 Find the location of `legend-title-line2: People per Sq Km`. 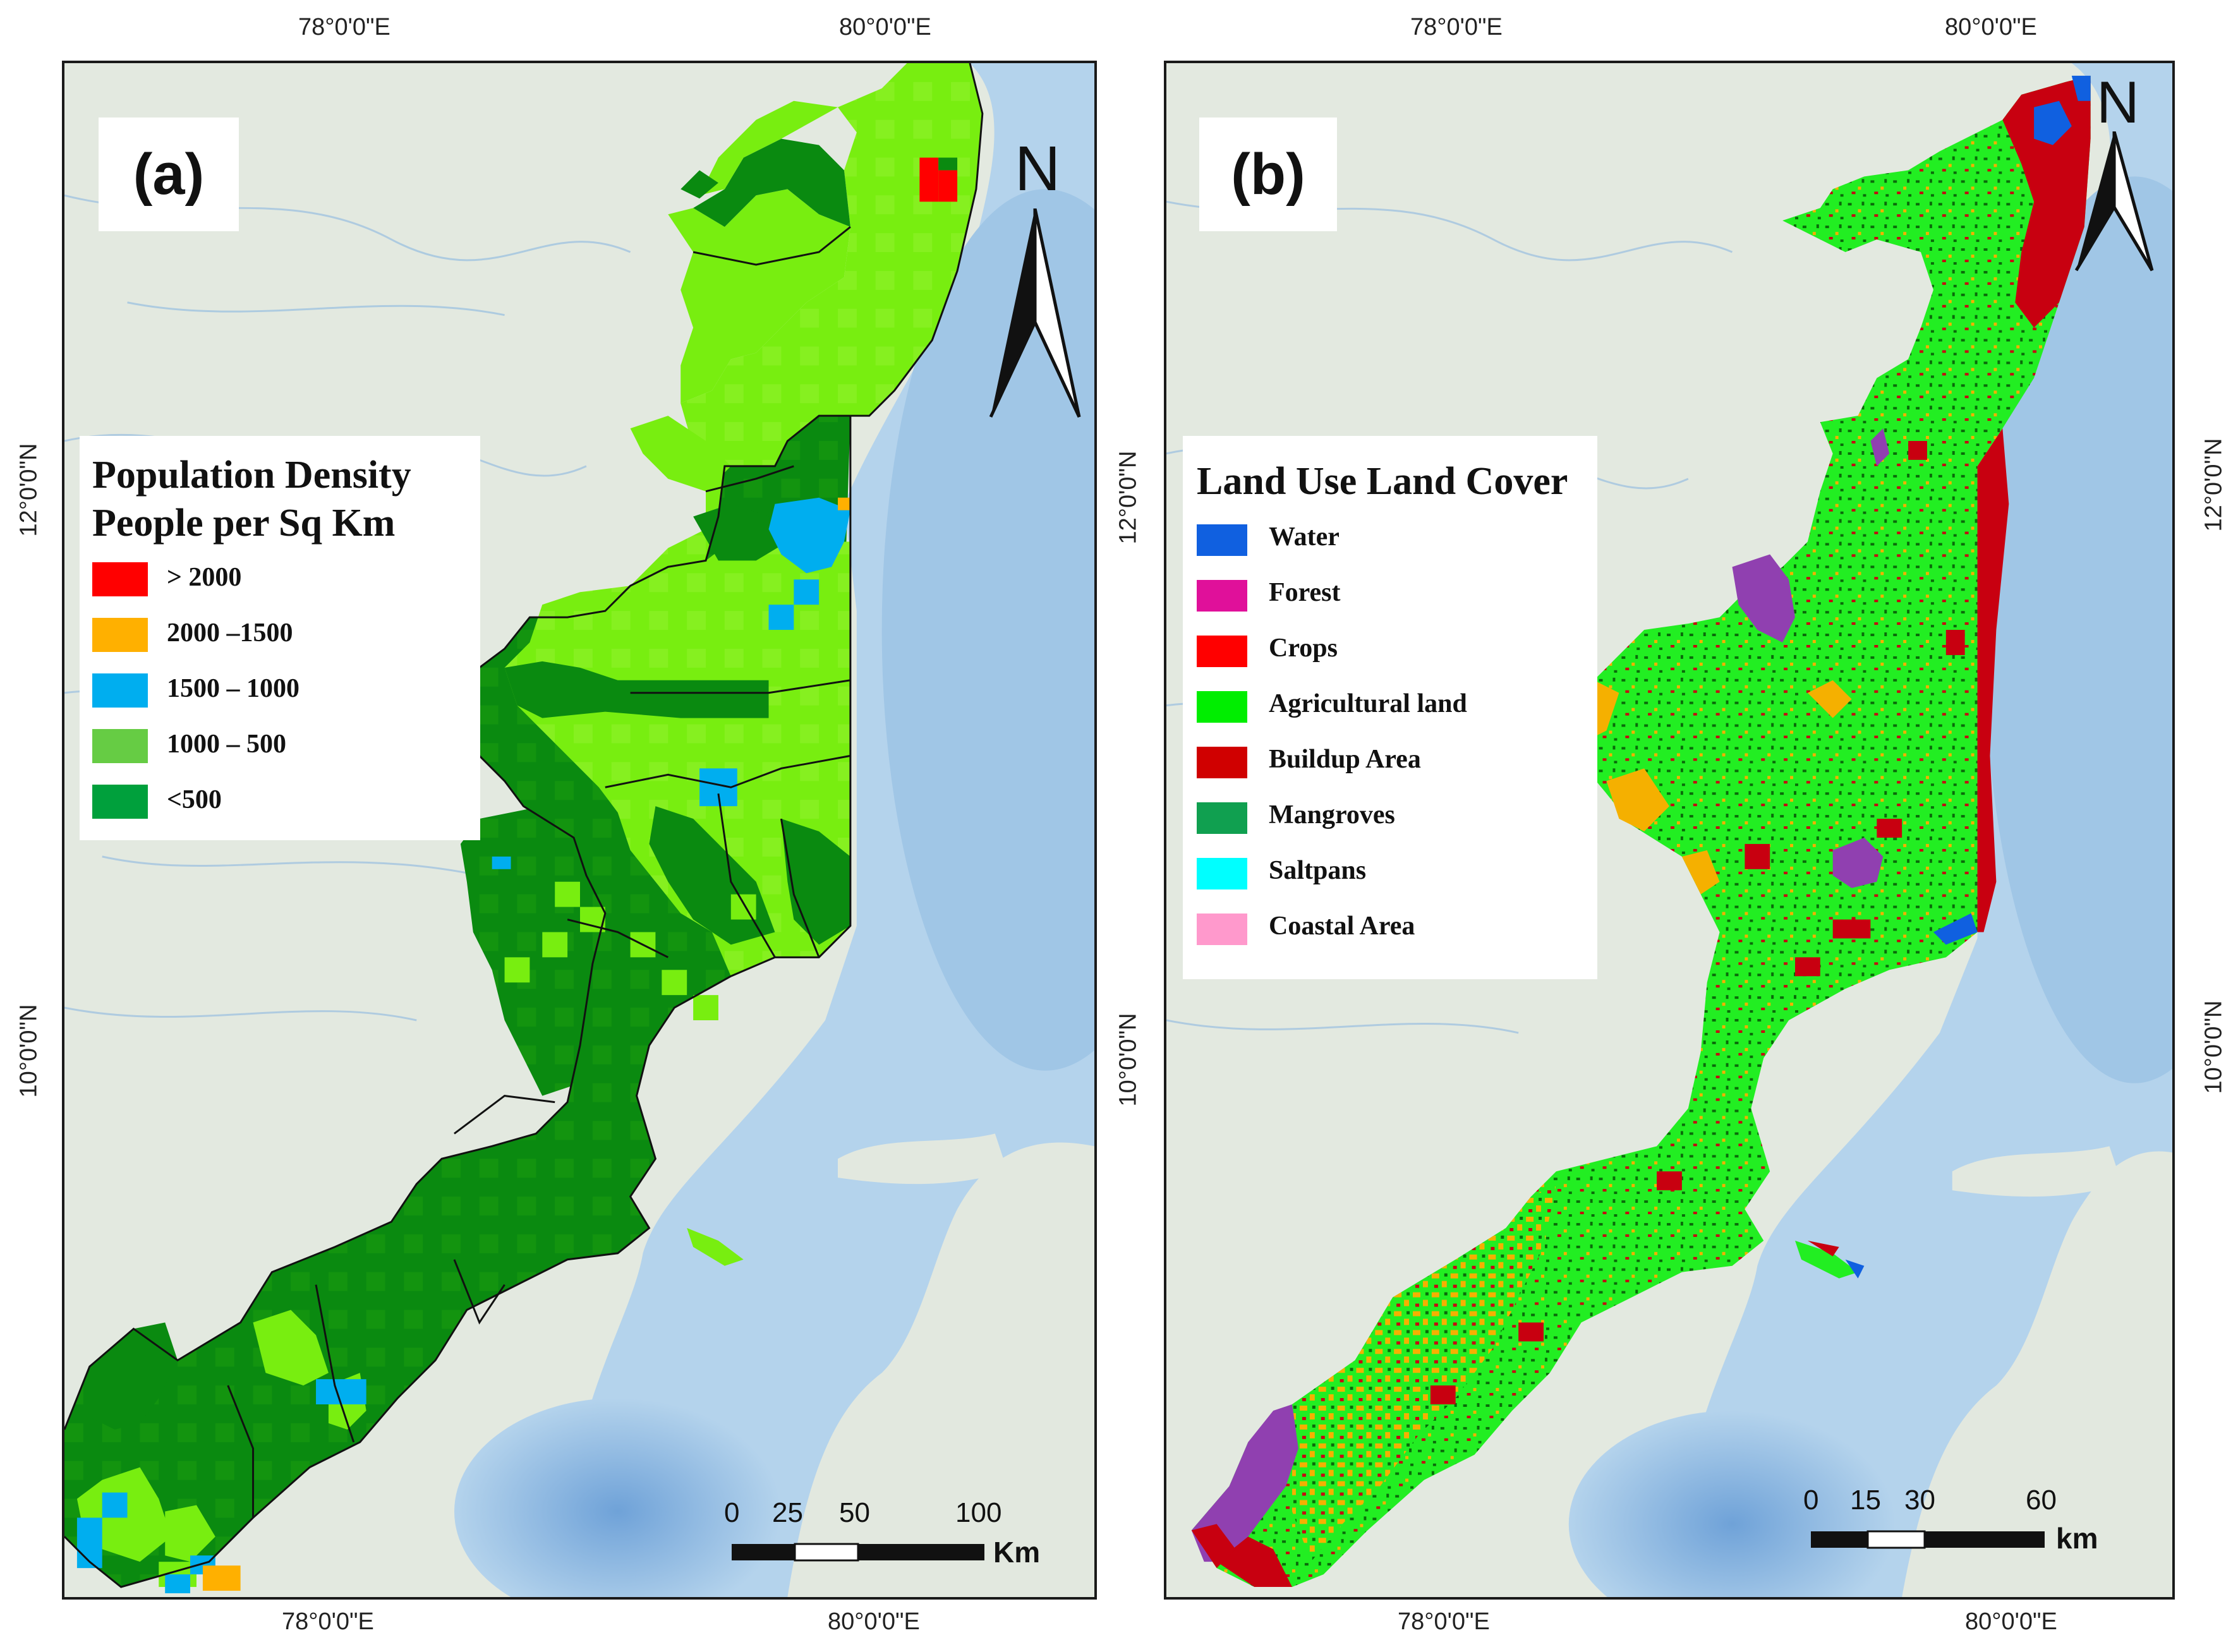

legend-title-line2: People per Sq Km is located at coordinates (244, 523).